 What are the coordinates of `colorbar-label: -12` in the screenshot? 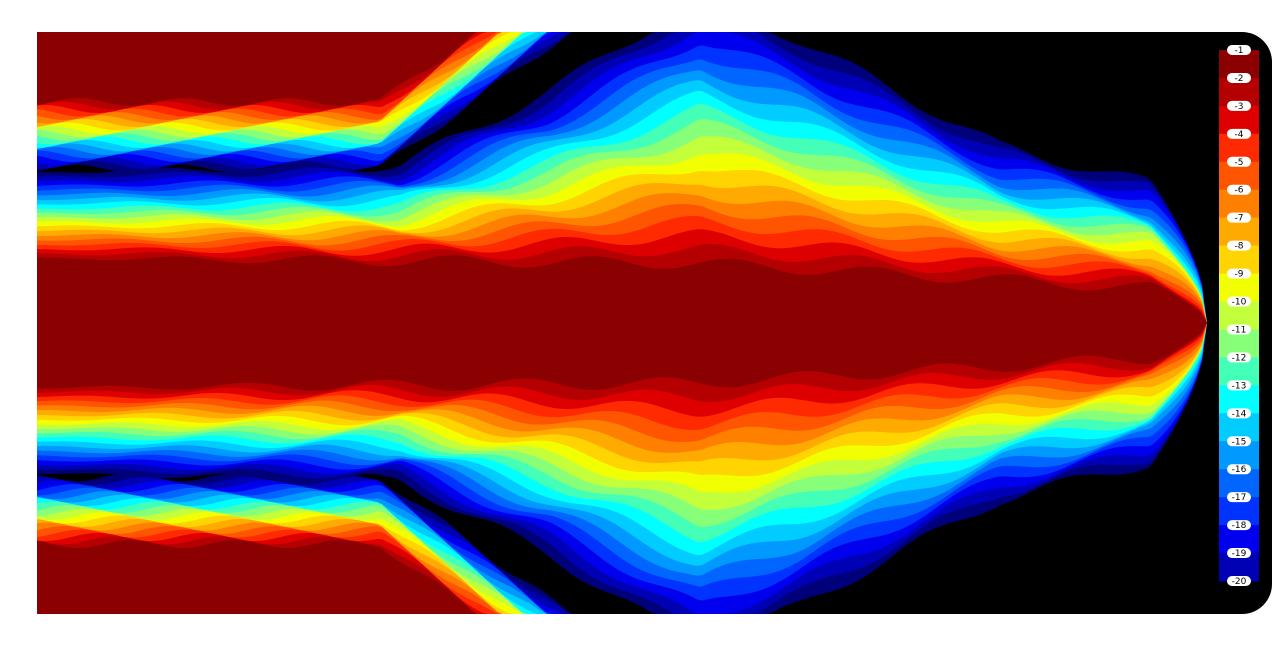 It's located at (1239, 358).